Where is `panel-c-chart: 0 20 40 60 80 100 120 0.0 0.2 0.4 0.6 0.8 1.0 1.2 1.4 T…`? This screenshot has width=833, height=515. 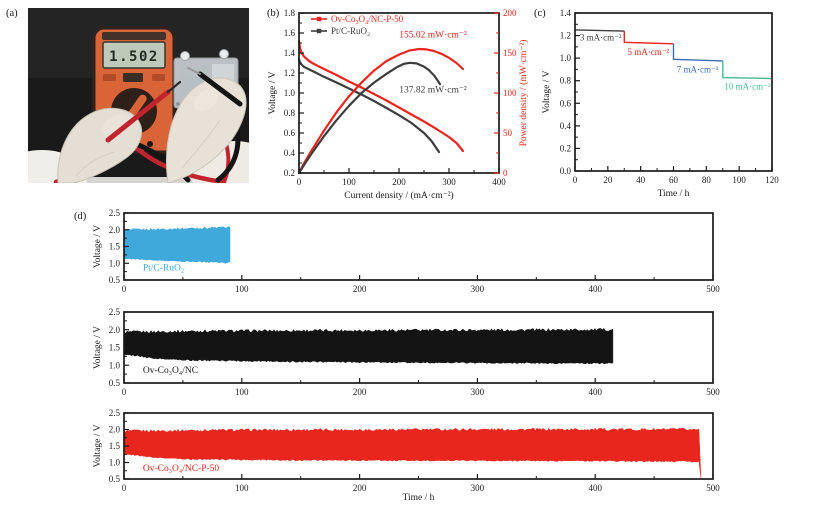
panel-c-chart: 0 20 40 60 80 100 120 0.0 0.2 0.4 0.6 0.8 1.0 1.2 1.4 T… is located at coordinates (660, 102).